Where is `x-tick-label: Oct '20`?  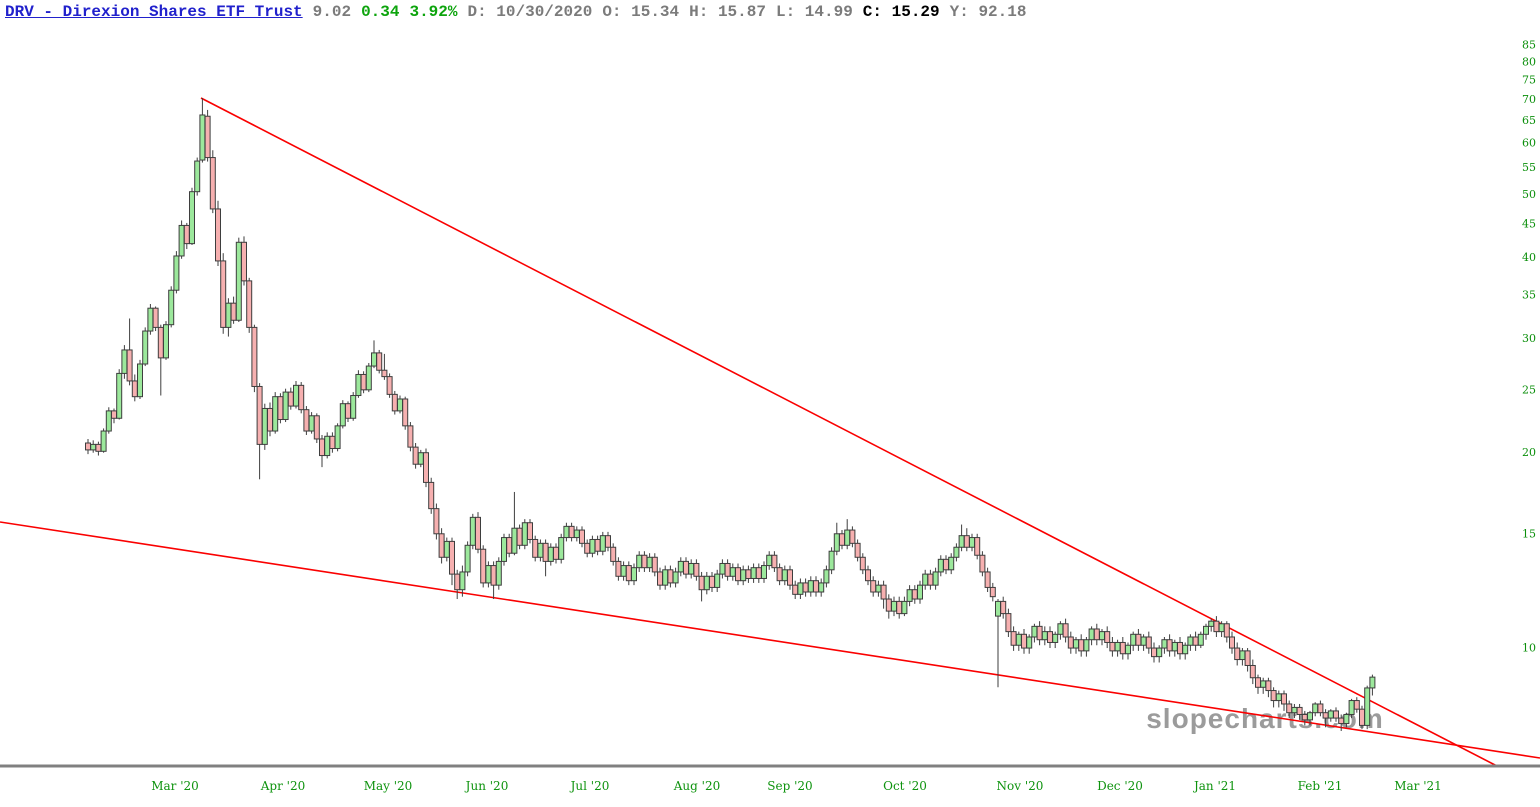
x-tick-label: Oct '20 is located at coordinates (905, 786).